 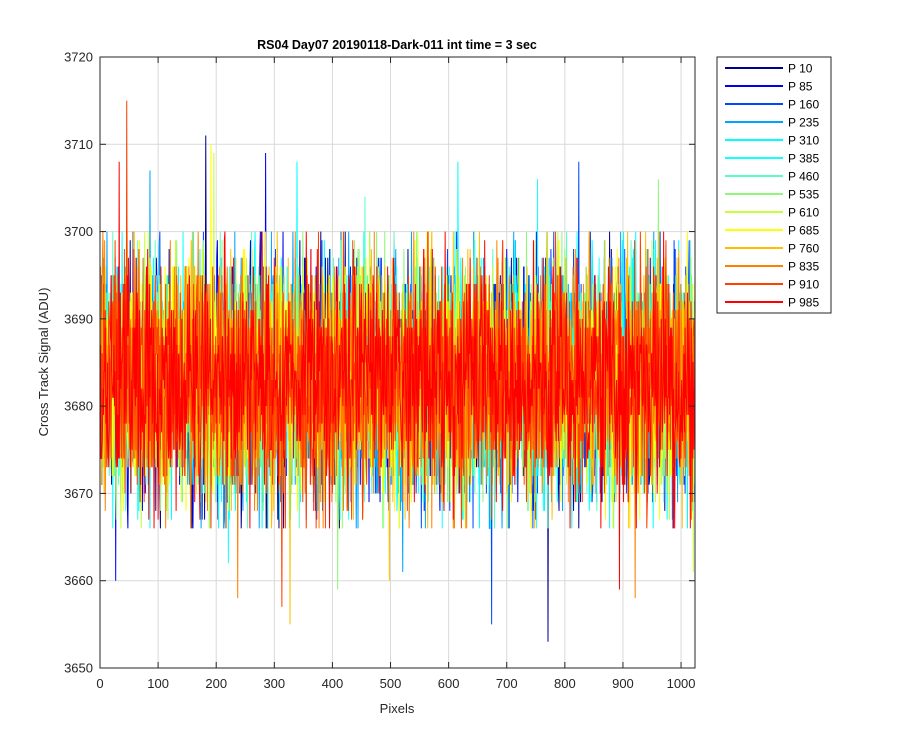 I want to click on y-tick-label: 3650, so click(x=78, y=668).